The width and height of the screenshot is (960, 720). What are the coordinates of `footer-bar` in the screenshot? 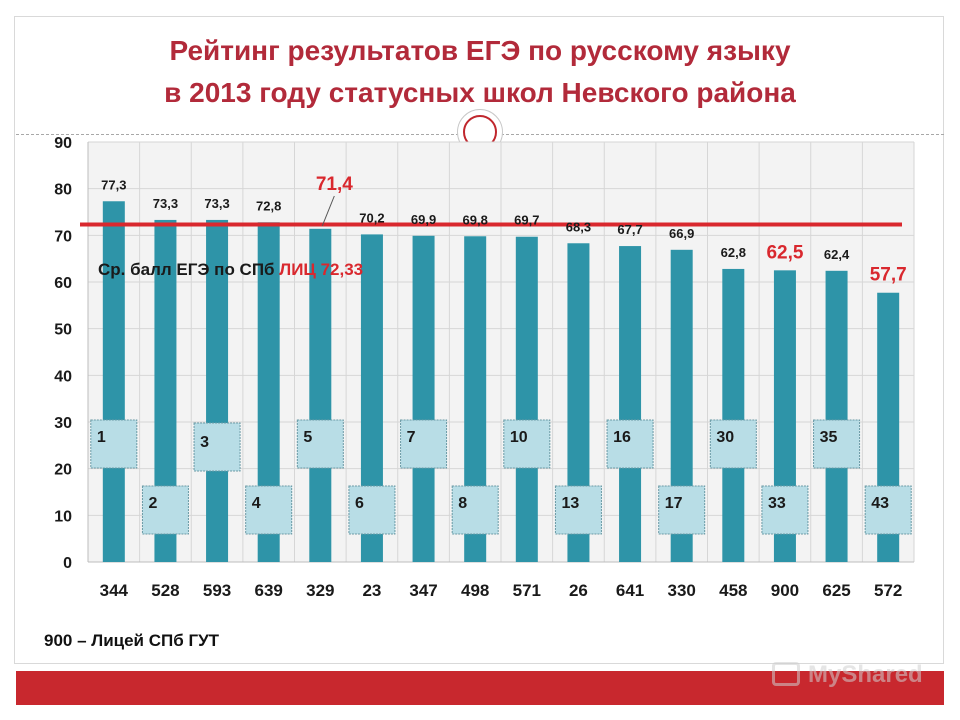 It's located at (480, 688).